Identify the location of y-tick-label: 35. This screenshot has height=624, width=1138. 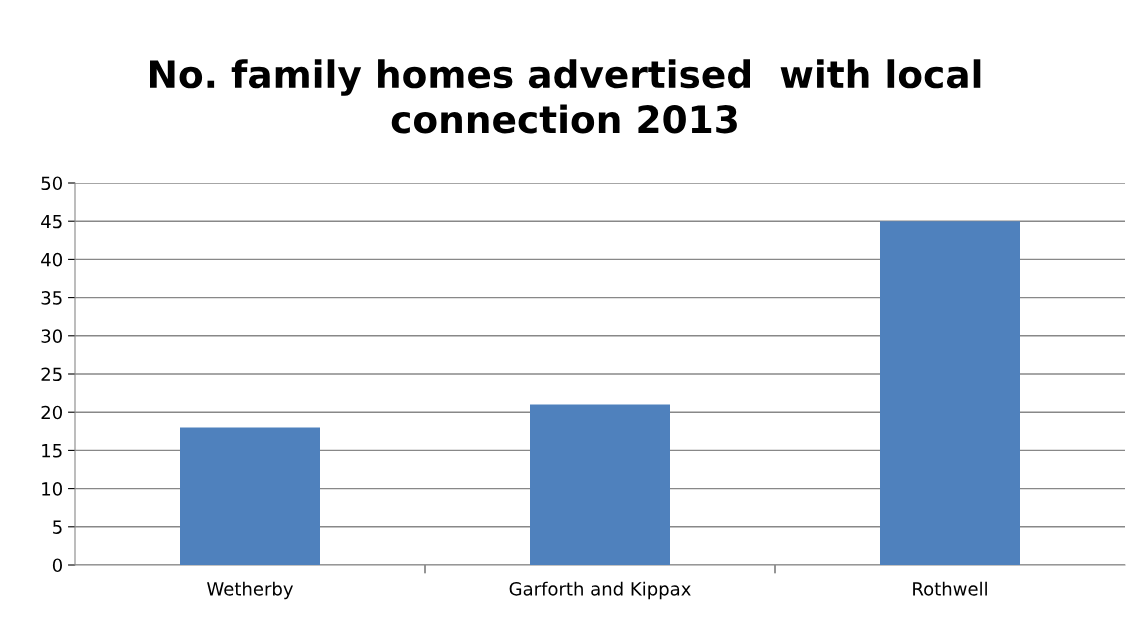
(51, 298).